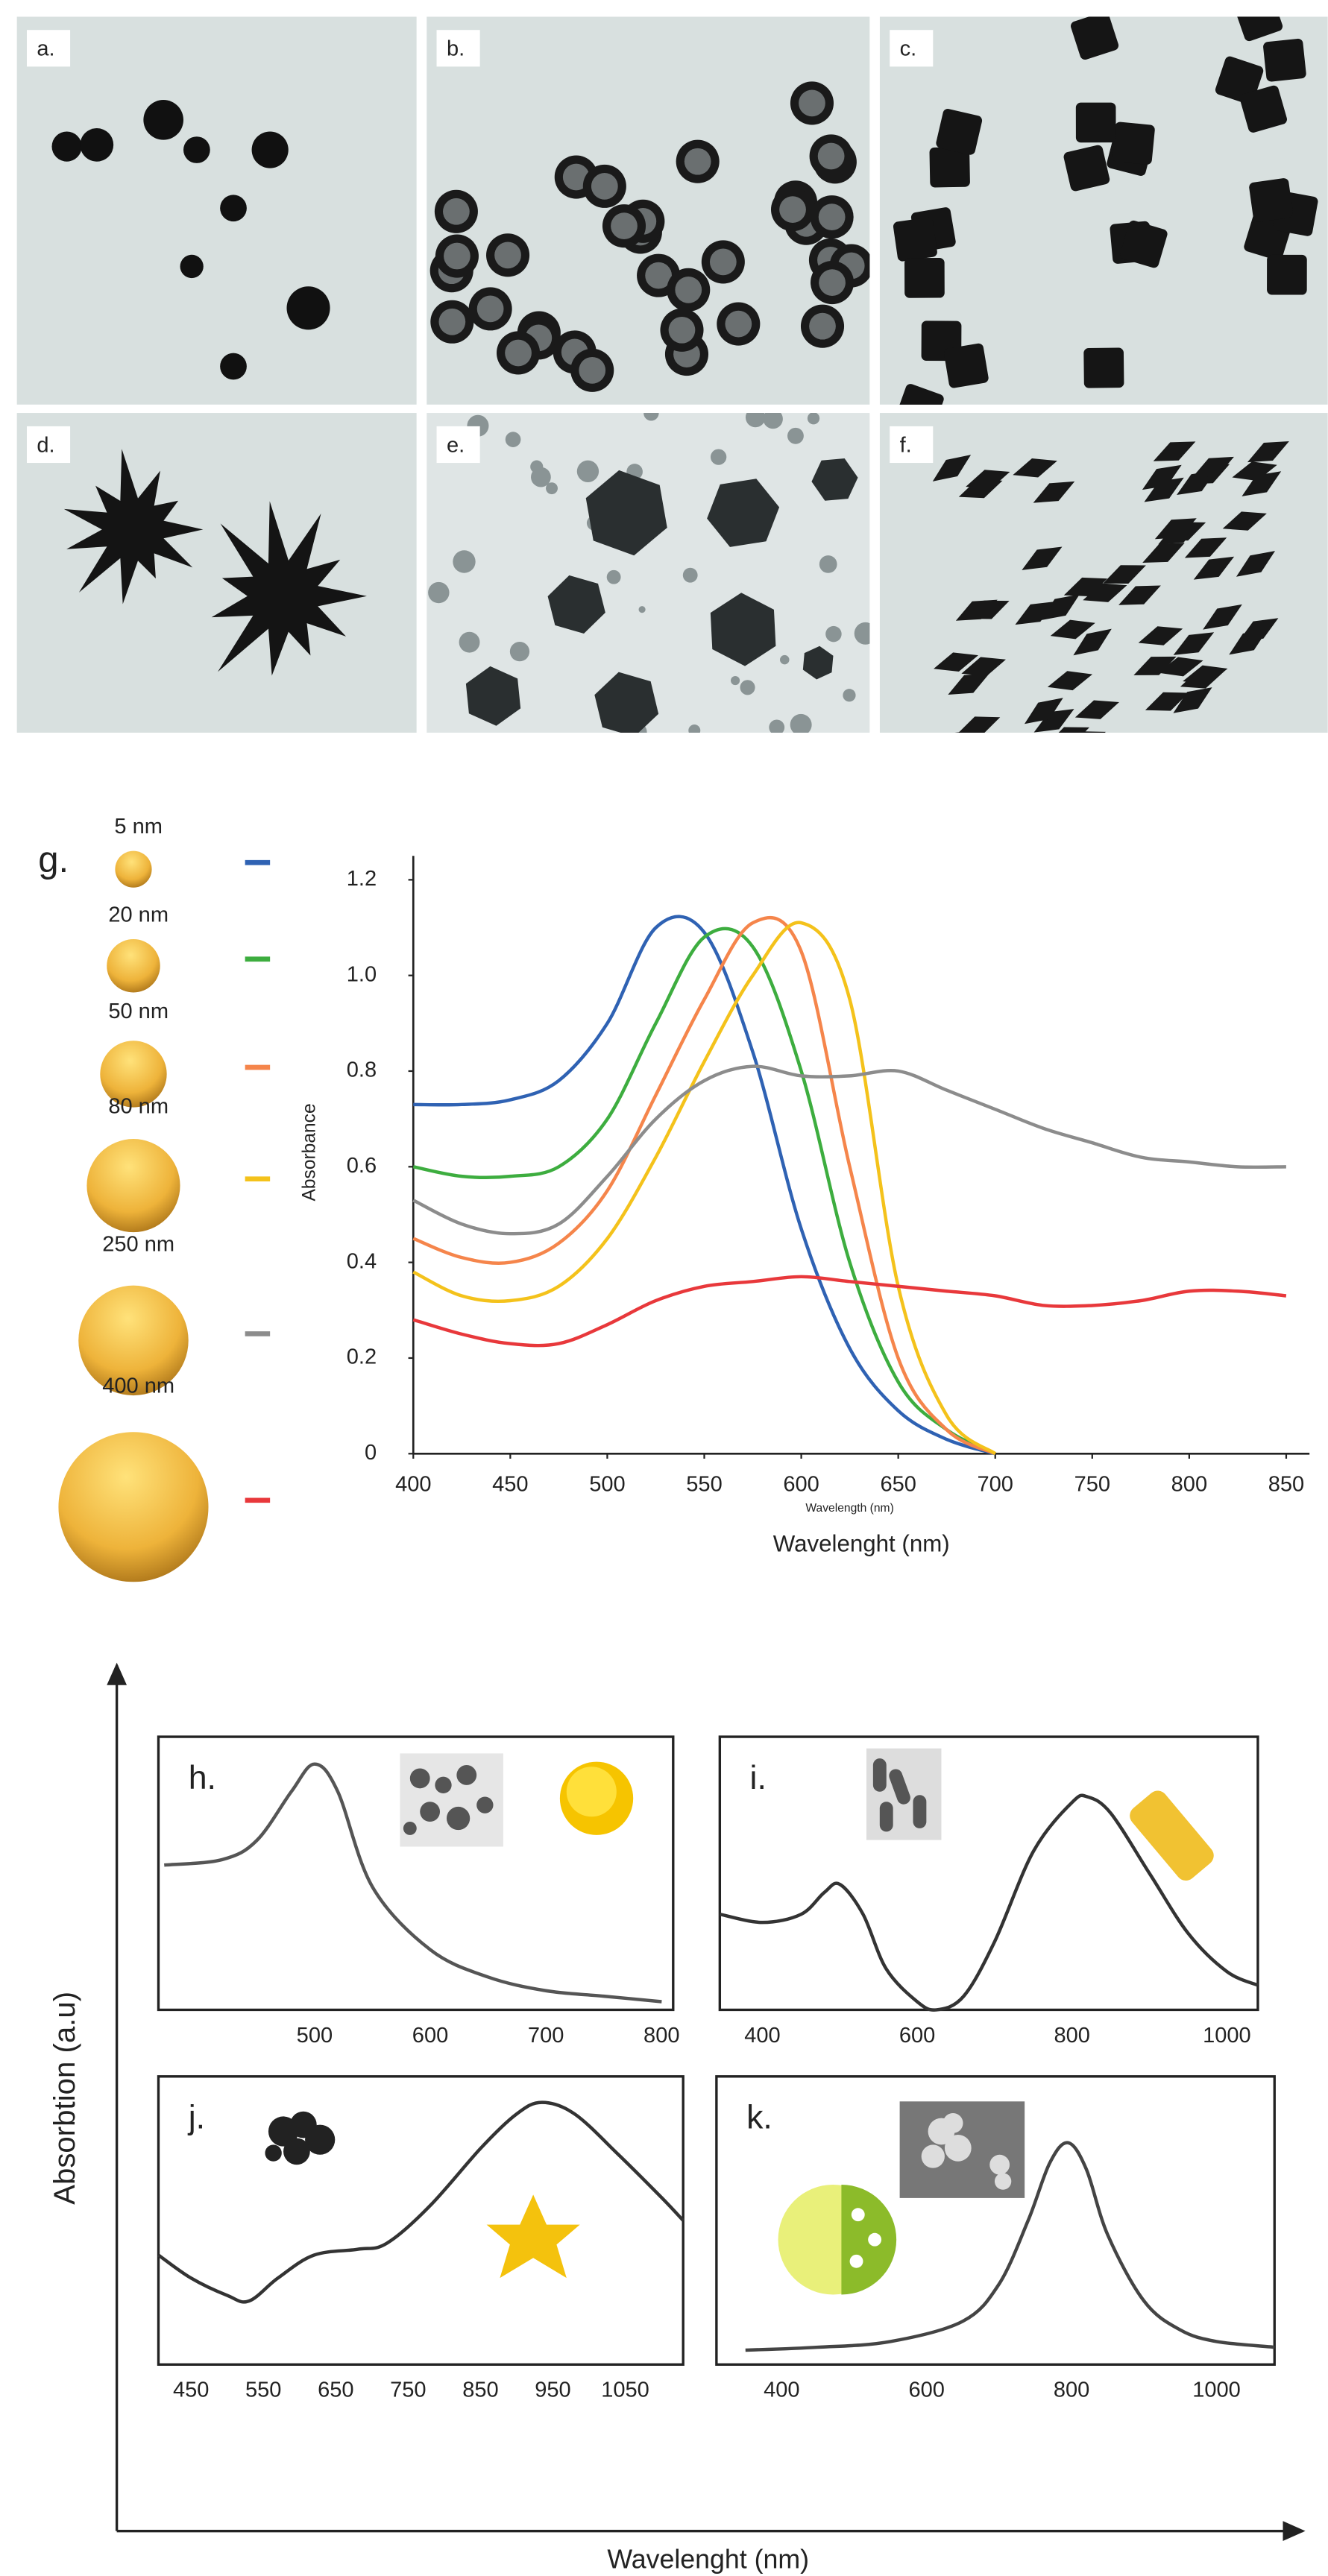 The height and width of the screenshot is (2576, 1328). I want to click on x-tick-label: 450, so click(510, 1484).